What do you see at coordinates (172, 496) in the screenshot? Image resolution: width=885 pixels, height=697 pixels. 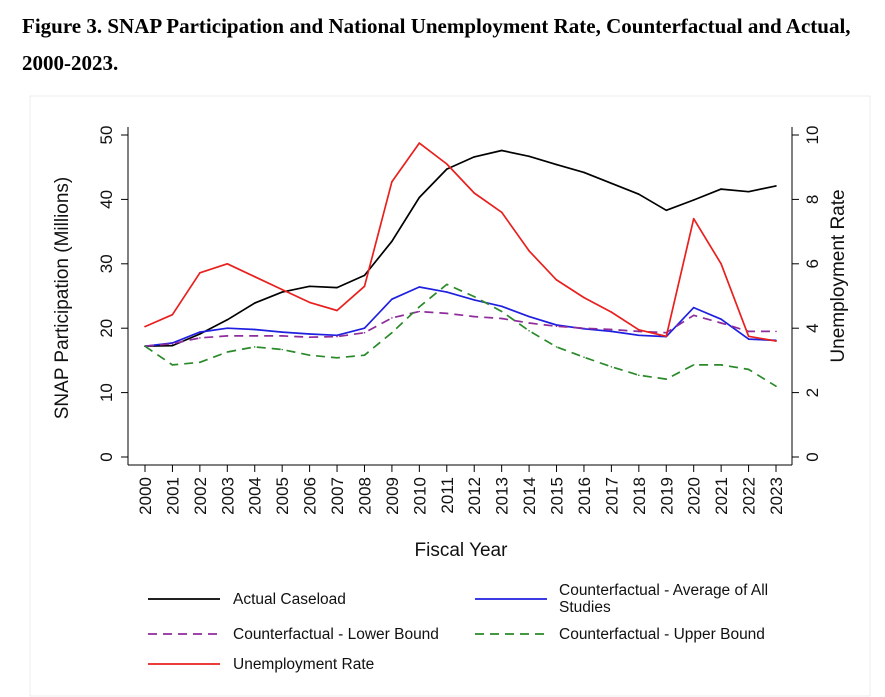 I see `x-tick-label: 2001` at bounding box center [172, 496].